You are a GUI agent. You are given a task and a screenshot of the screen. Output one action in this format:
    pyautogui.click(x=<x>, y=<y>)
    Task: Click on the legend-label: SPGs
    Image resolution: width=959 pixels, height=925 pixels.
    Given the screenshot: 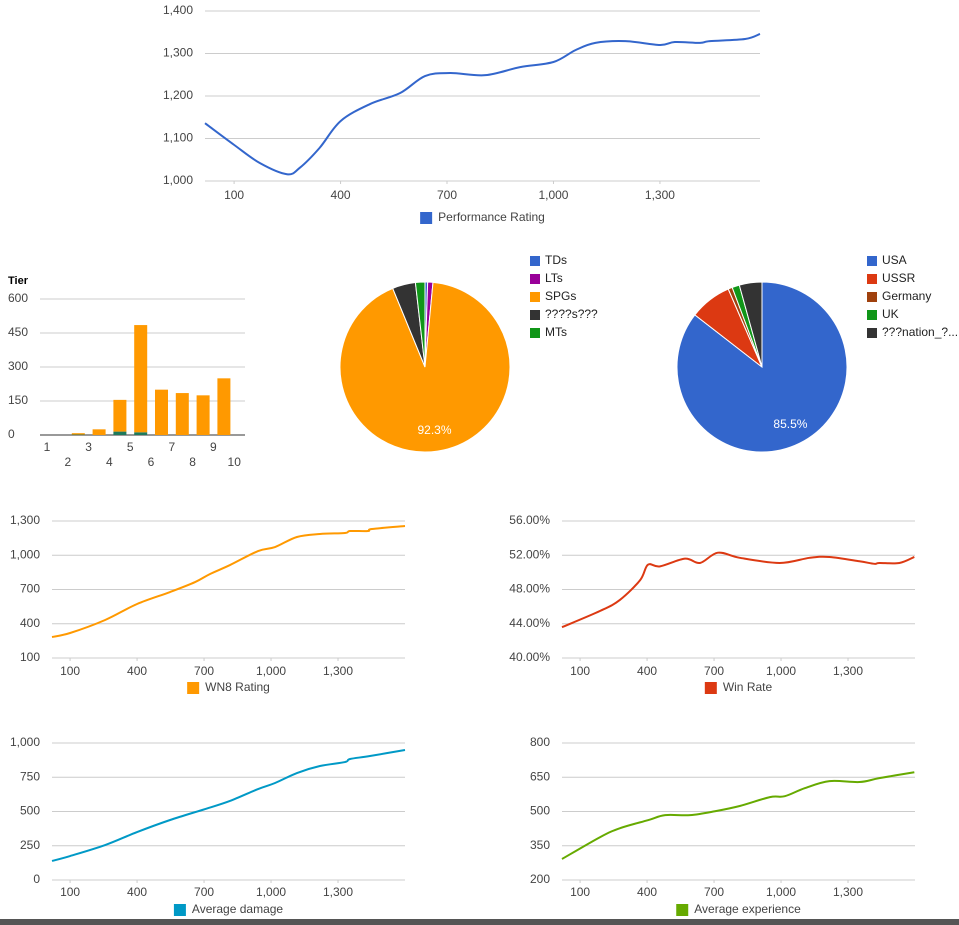 What is the action you would take?
    pyautogui.click(x=560, y=296)
    